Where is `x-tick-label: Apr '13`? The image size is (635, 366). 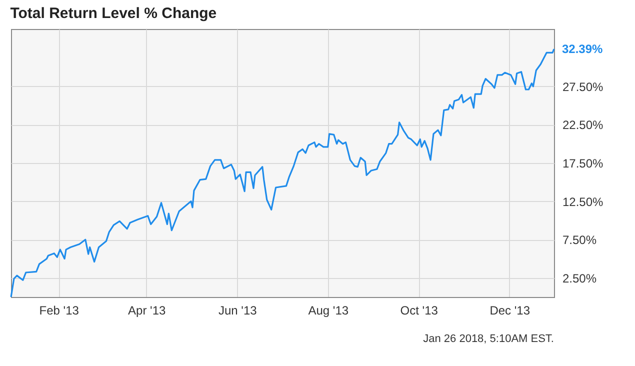 x-tick-label: Apr '13 is located at coordinates (147, 311).